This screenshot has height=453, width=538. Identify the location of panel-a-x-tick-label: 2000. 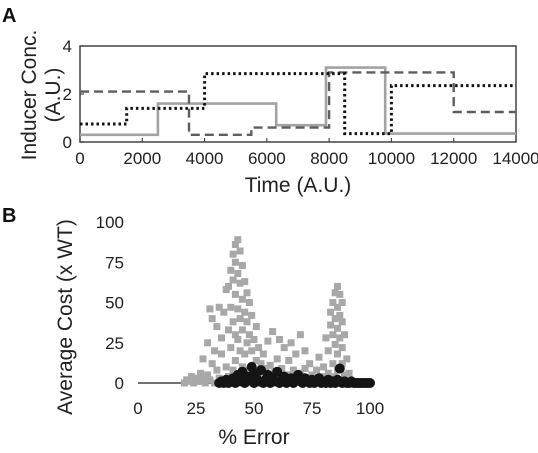
(142, 158).